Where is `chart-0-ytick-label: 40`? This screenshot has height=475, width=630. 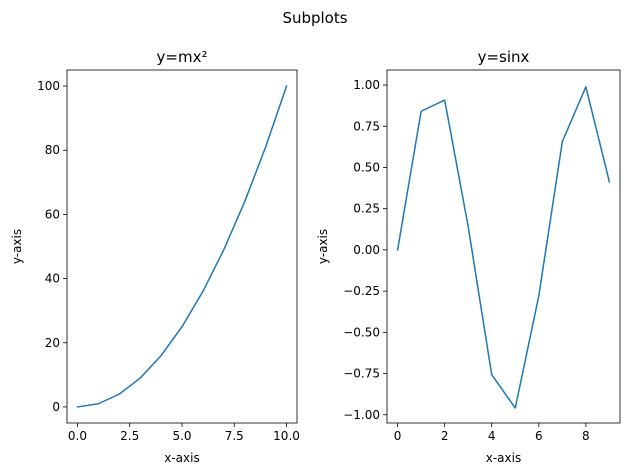 chart-0-ytick-label: 40 is located at coordinates (52, 279).